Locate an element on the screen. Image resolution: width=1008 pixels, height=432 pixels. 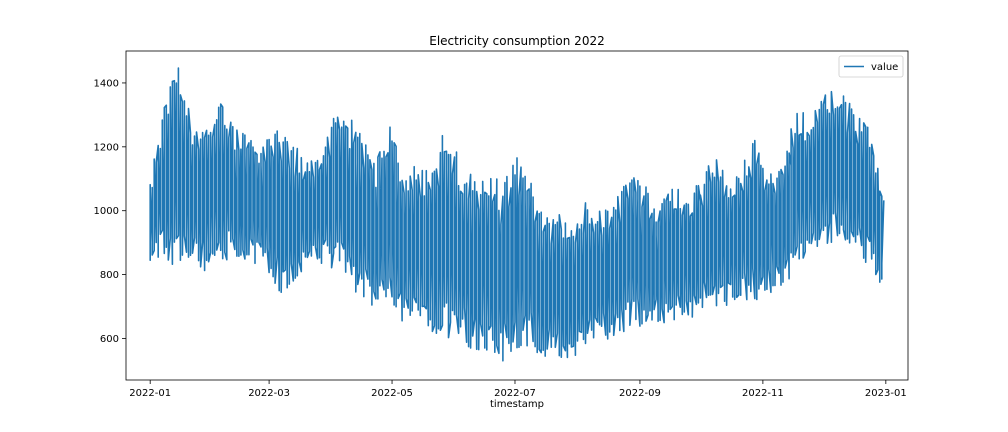
y-axis: 600 800 1000 1200 1400 is located at coordinates (110, 211).